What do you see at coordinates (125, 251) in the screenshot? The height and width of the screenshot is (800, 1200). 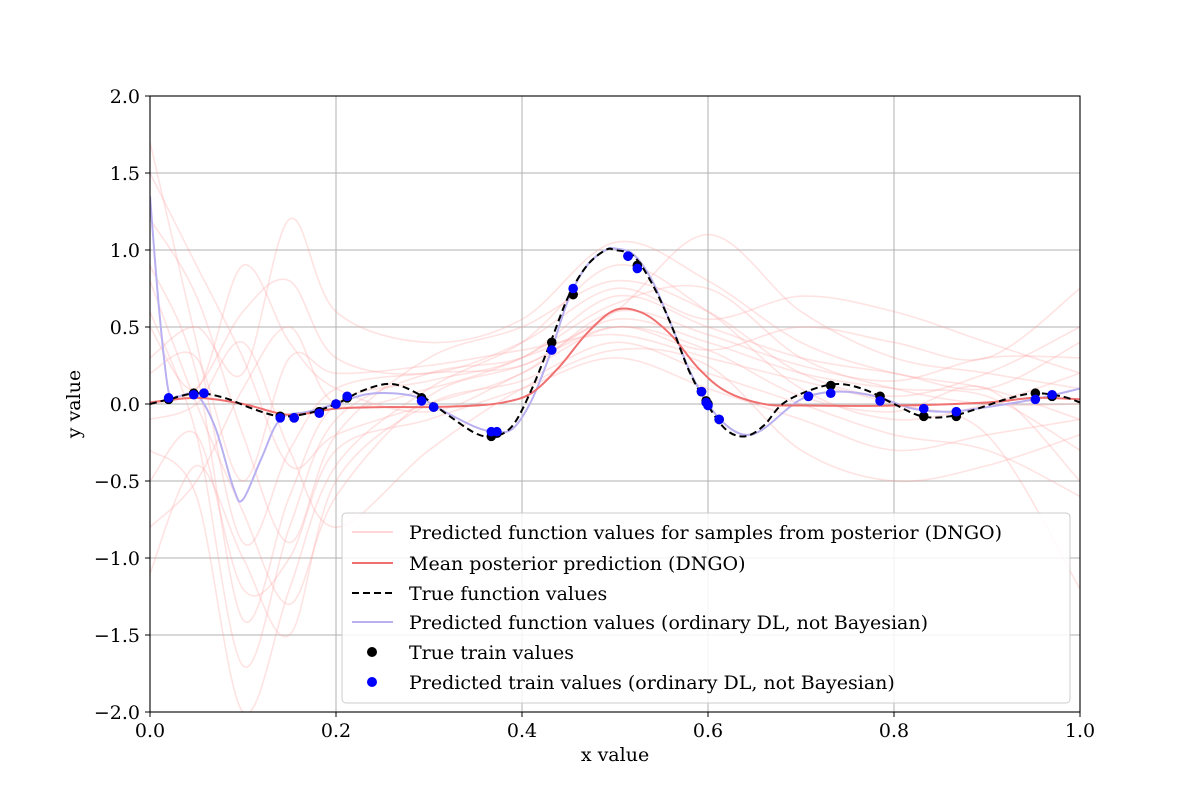 I see `y-tick-label: 1.0` at bounding box center [125, 251].